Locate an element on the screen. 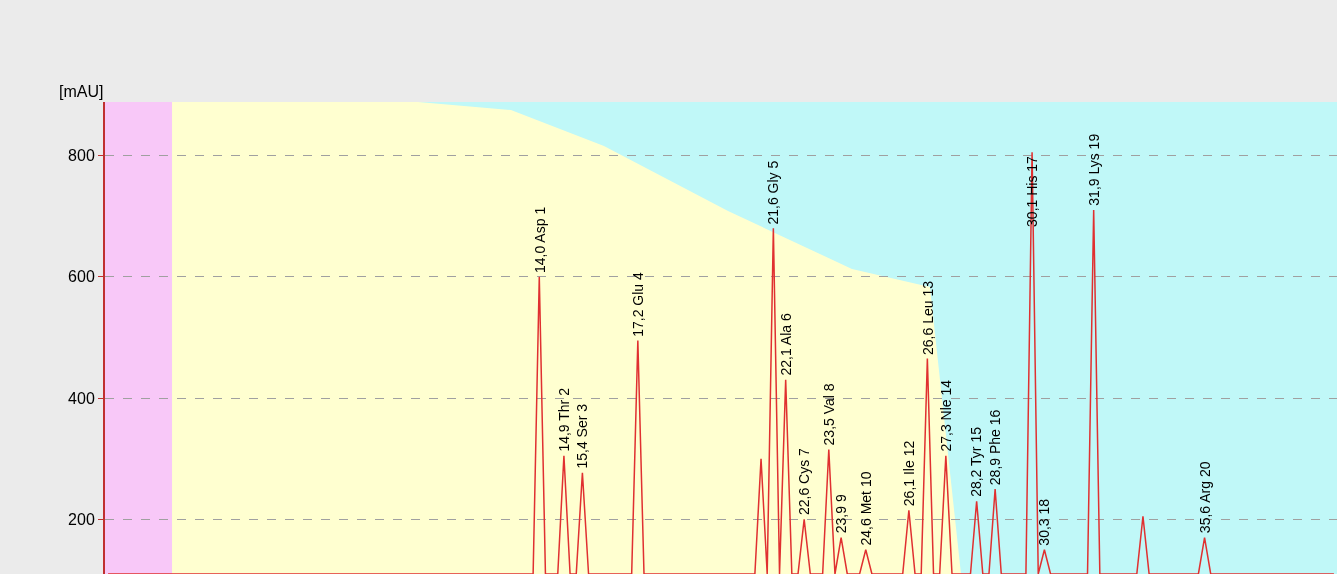 The width and height of the screenshot is (1337, 574). annotation: 14,9 Thr 2 is located at coordinates (564, 419).